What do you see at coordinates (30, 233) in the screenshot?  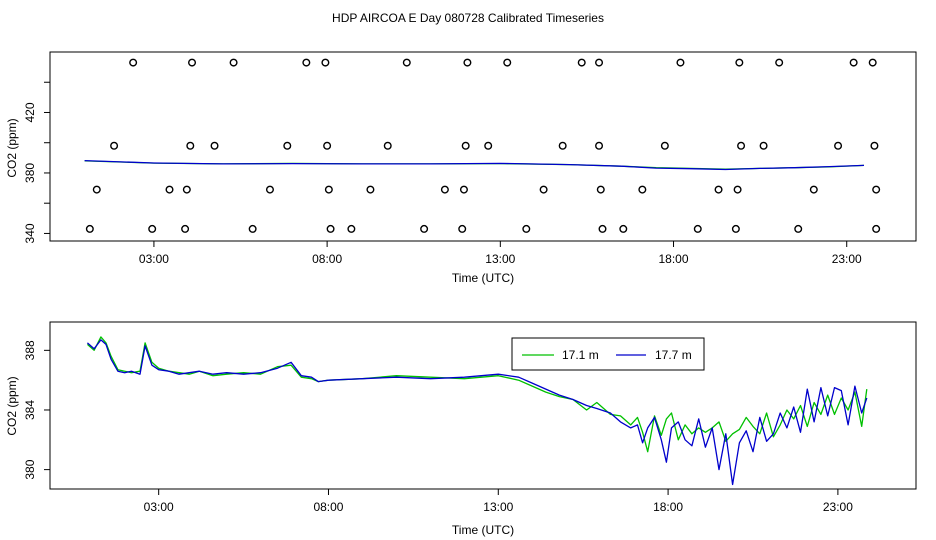 I see `y-tick-label: 340` at bounding box center [30, 233].